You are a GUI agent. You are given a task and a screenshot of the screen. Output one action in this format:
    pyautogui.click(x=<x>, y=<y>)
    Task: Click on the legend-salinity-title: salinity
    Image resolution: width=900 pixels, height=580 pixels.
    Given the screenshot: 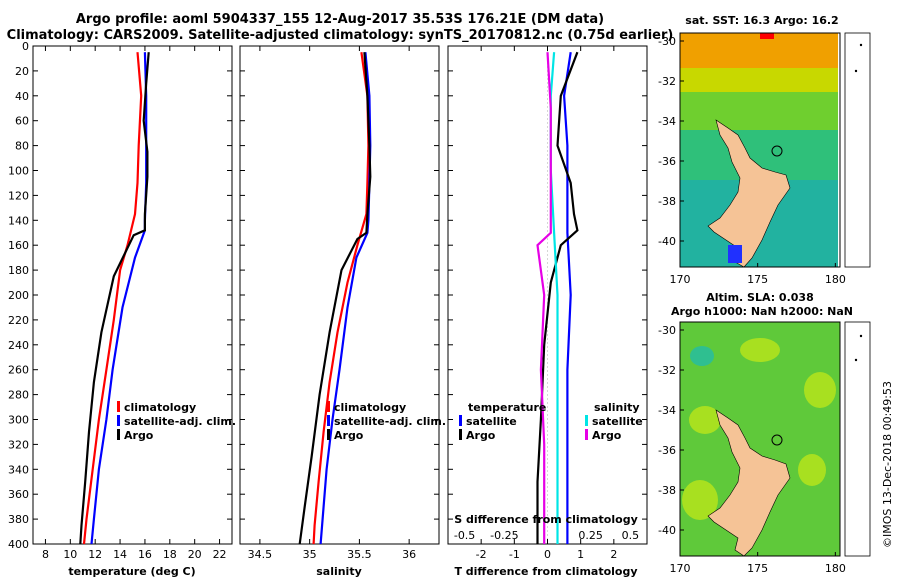 What is the action you would take?
    pyautogui.click(x=617, y=407)
    